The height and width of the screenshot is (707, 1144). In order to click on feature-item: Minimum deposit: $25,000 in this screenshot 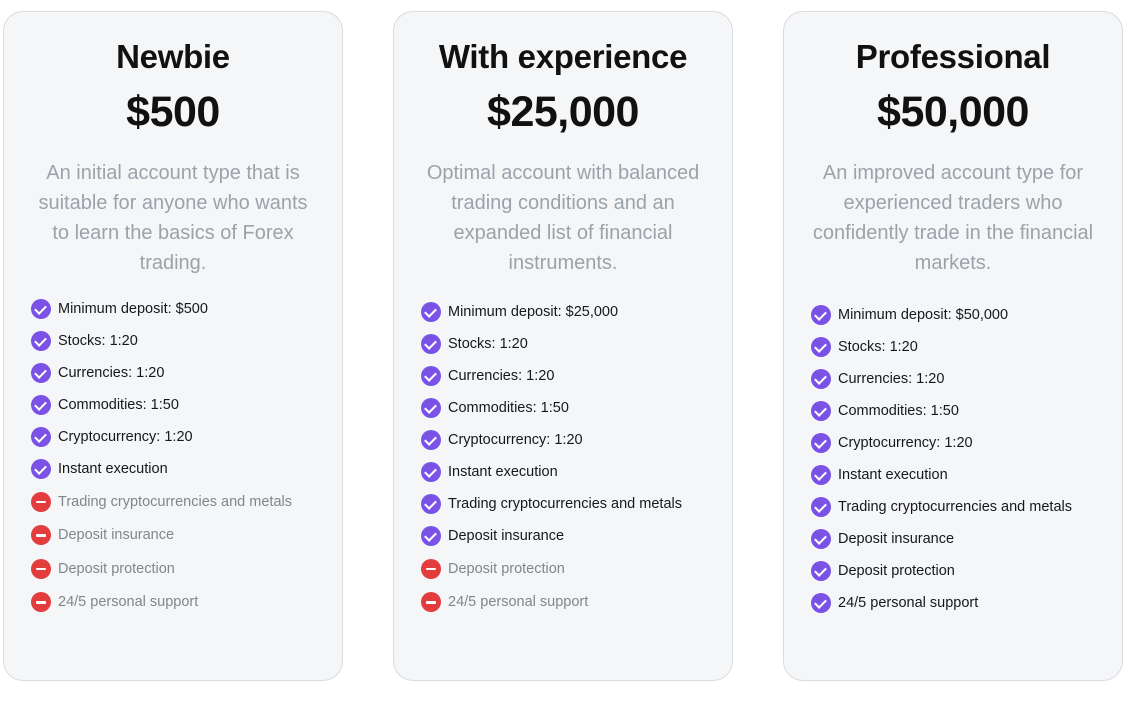, I will do `click(571, 312)`.